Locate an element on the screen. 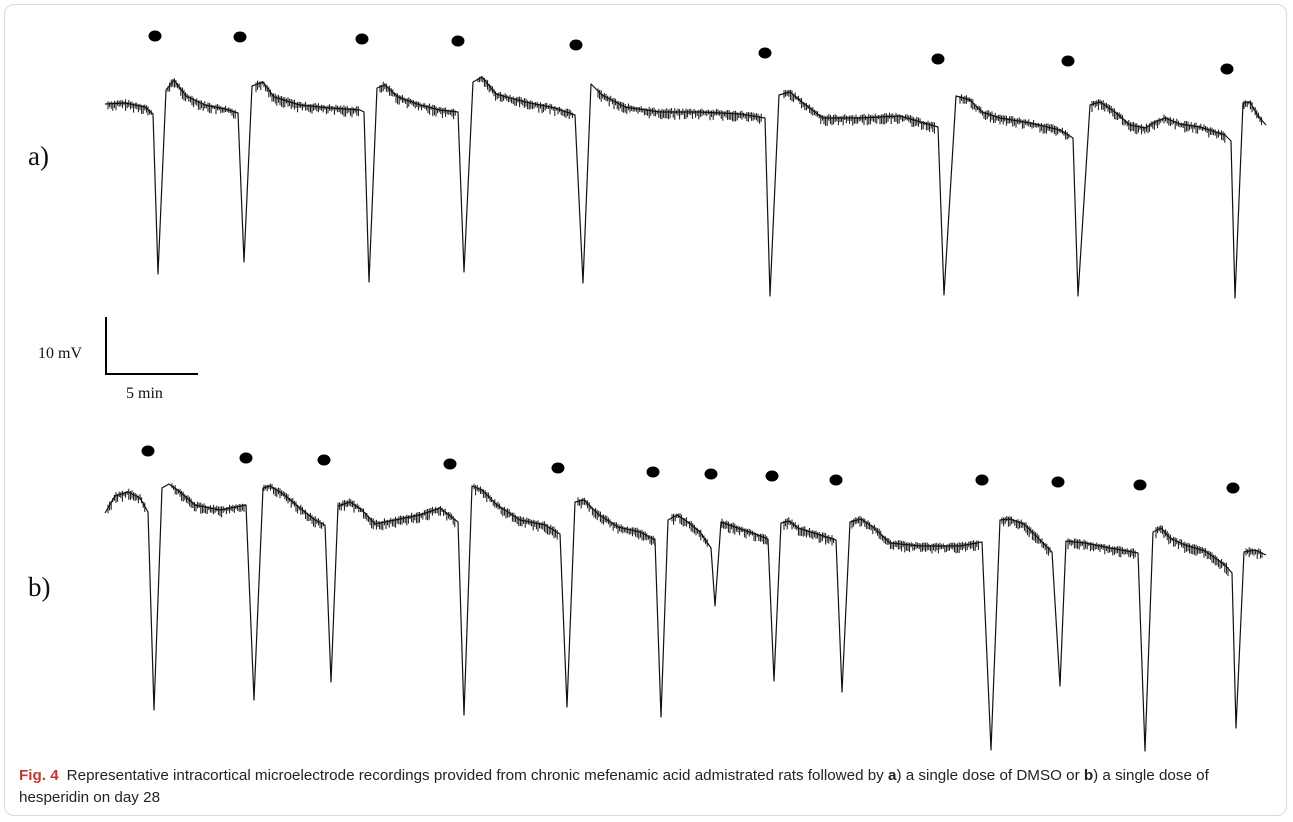 The height and width of the screenshot is (822, 1293). caption-text-2: ) a single dose of DMSO or is located at coordinates (990, 775).